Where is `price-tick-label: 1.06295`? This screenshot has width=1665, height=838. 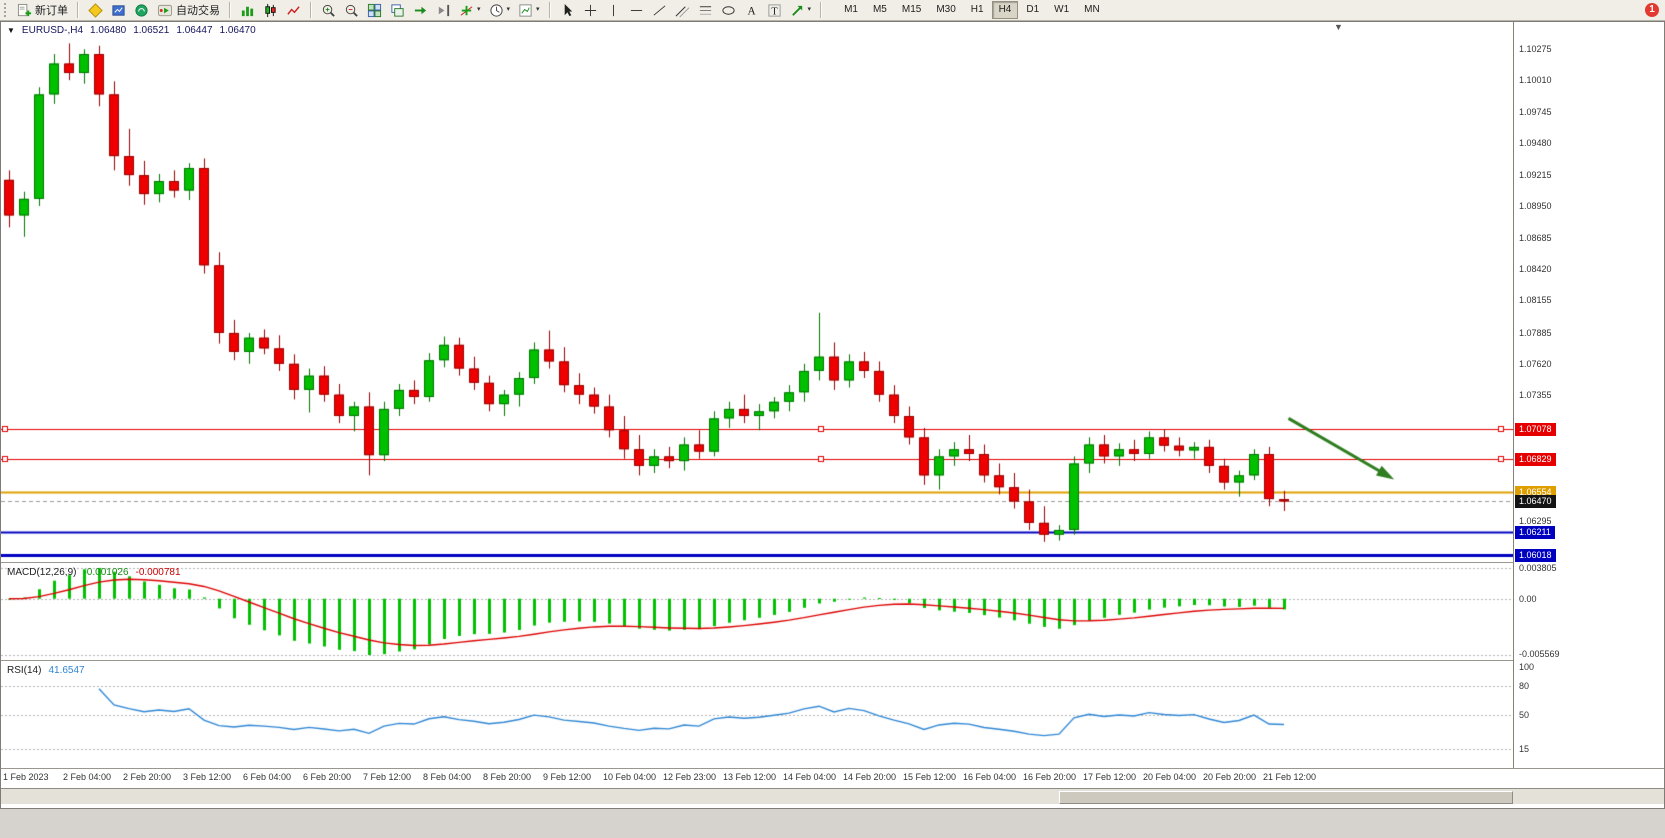 price-tick-label: 1.06295 is located at coordinates (1535, 521).